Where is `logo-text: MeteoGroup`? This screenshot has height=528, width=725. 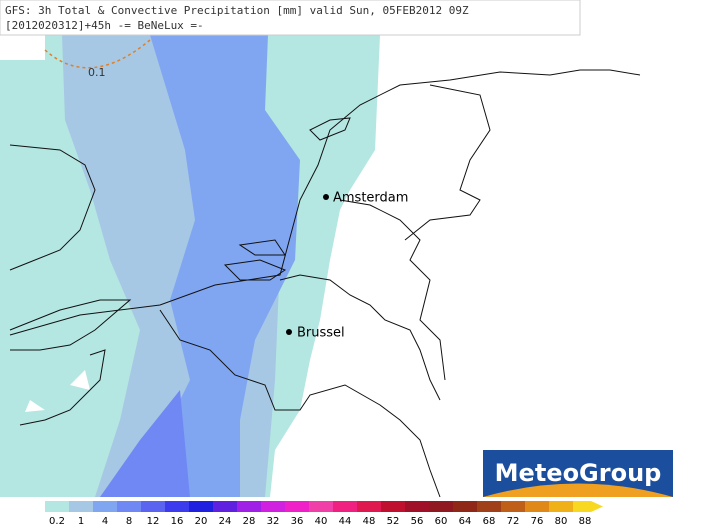
logo-text: MeteoGroup is located at coordinates (578, 473).